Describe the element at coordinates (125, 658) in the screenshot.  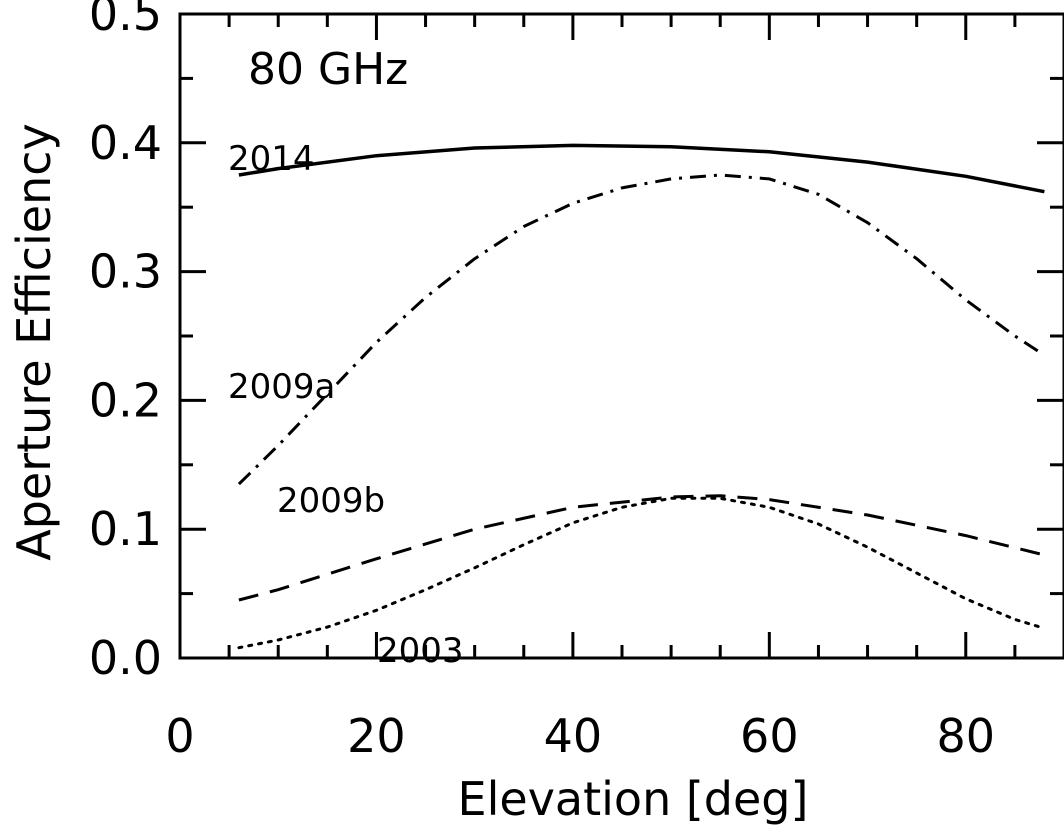
I see `y-tick-label: 0.0` at that location.